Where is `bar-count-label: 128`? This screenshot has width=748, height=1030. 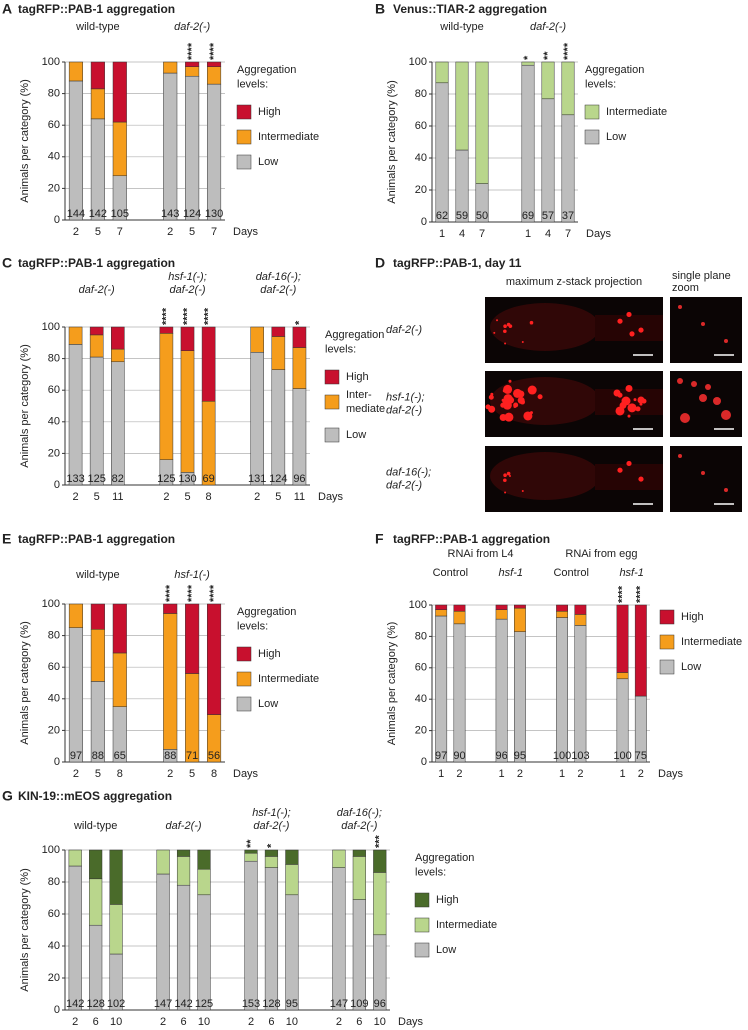 bar-count-label: 128 is located at coordinates (271, 1004).